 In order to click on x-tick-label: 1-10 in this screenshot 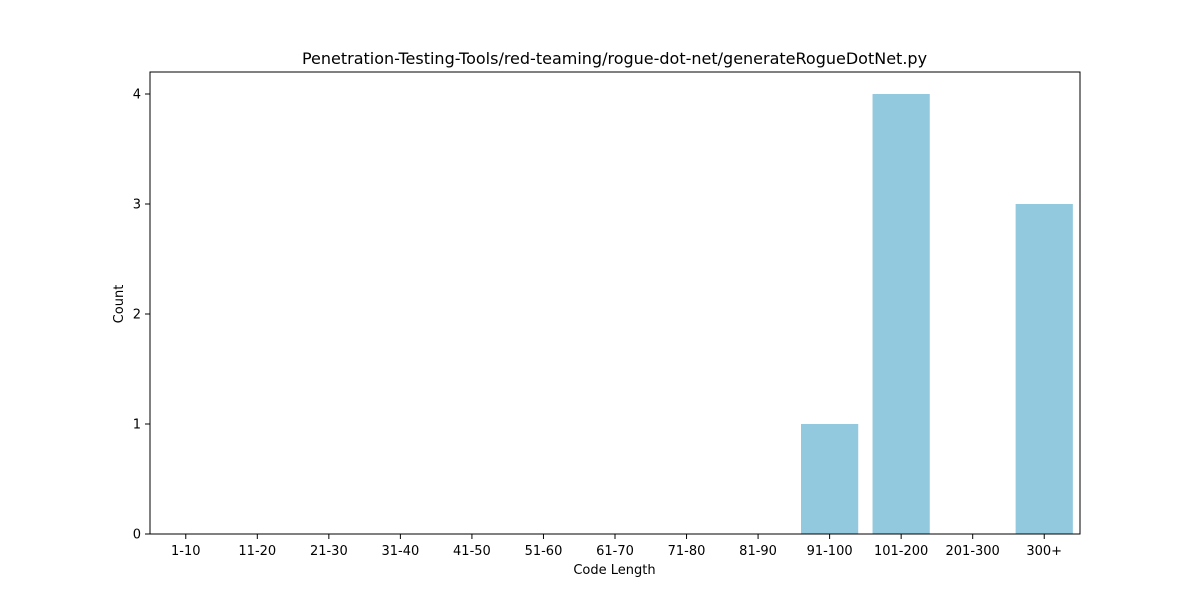, I will do `click(186, 551)`.